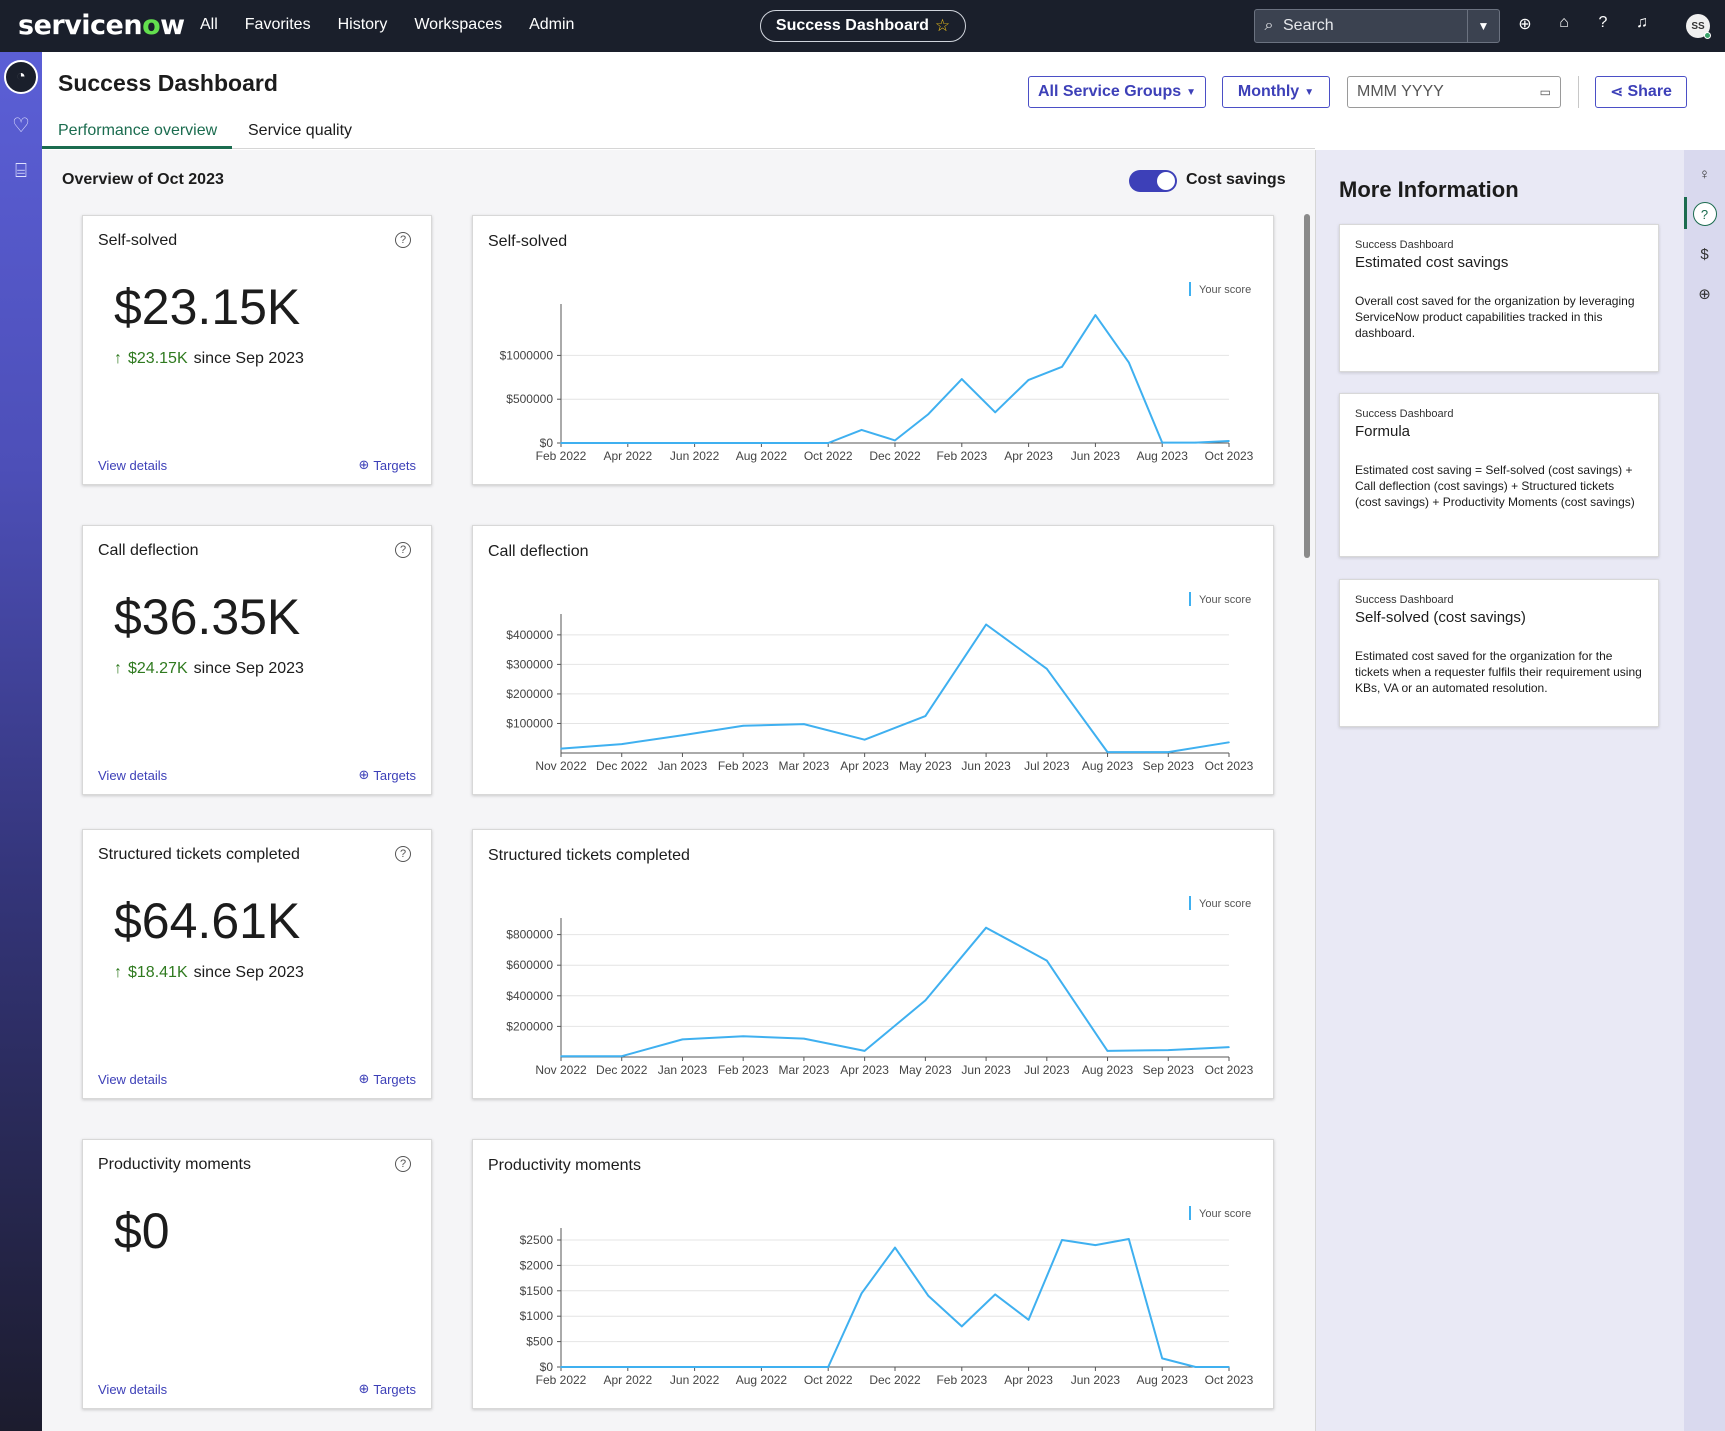 The width and height of the screenshot is (1725, 1431). Describe the element at coordinates (1383, 431) in the screenshot. I see `info-card-title: Formula` at that location.